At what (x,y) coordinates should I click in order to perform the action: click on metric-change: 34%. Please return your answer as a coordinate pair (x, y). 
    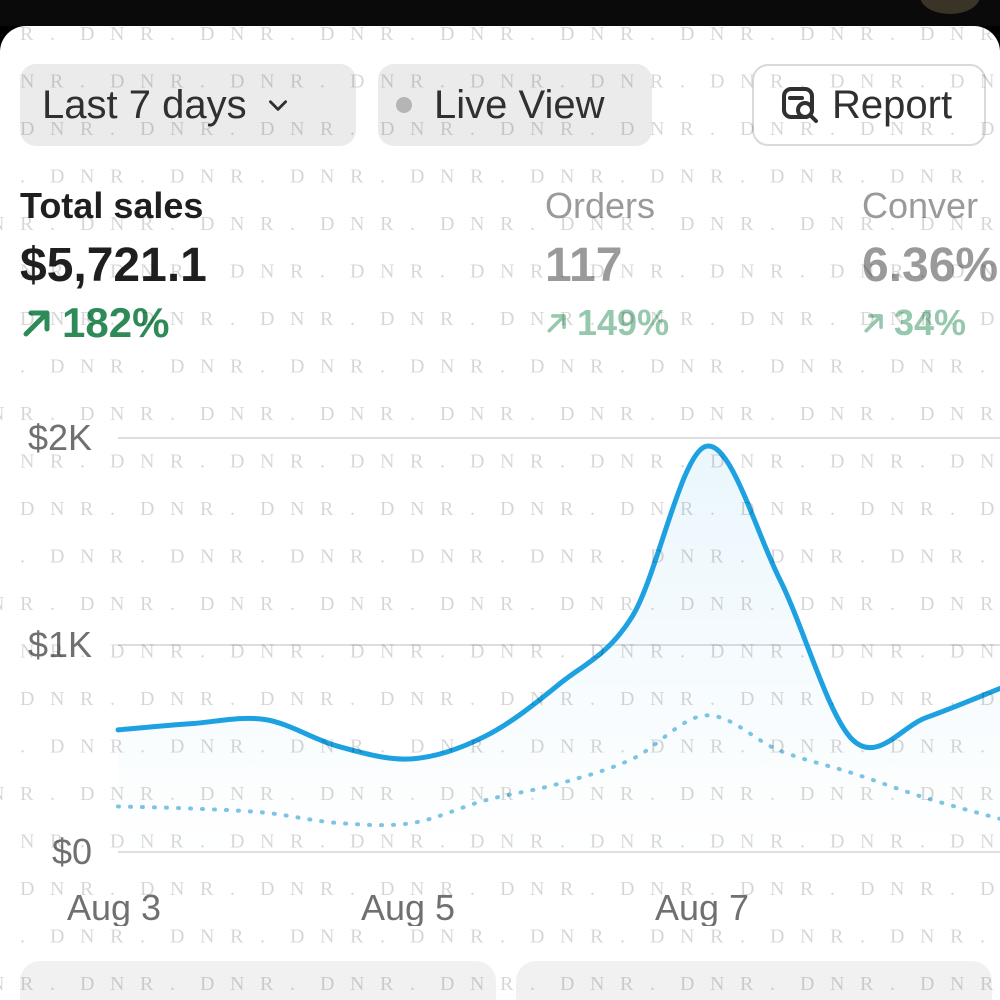
    Looking at the image, I should click on (930, 323).